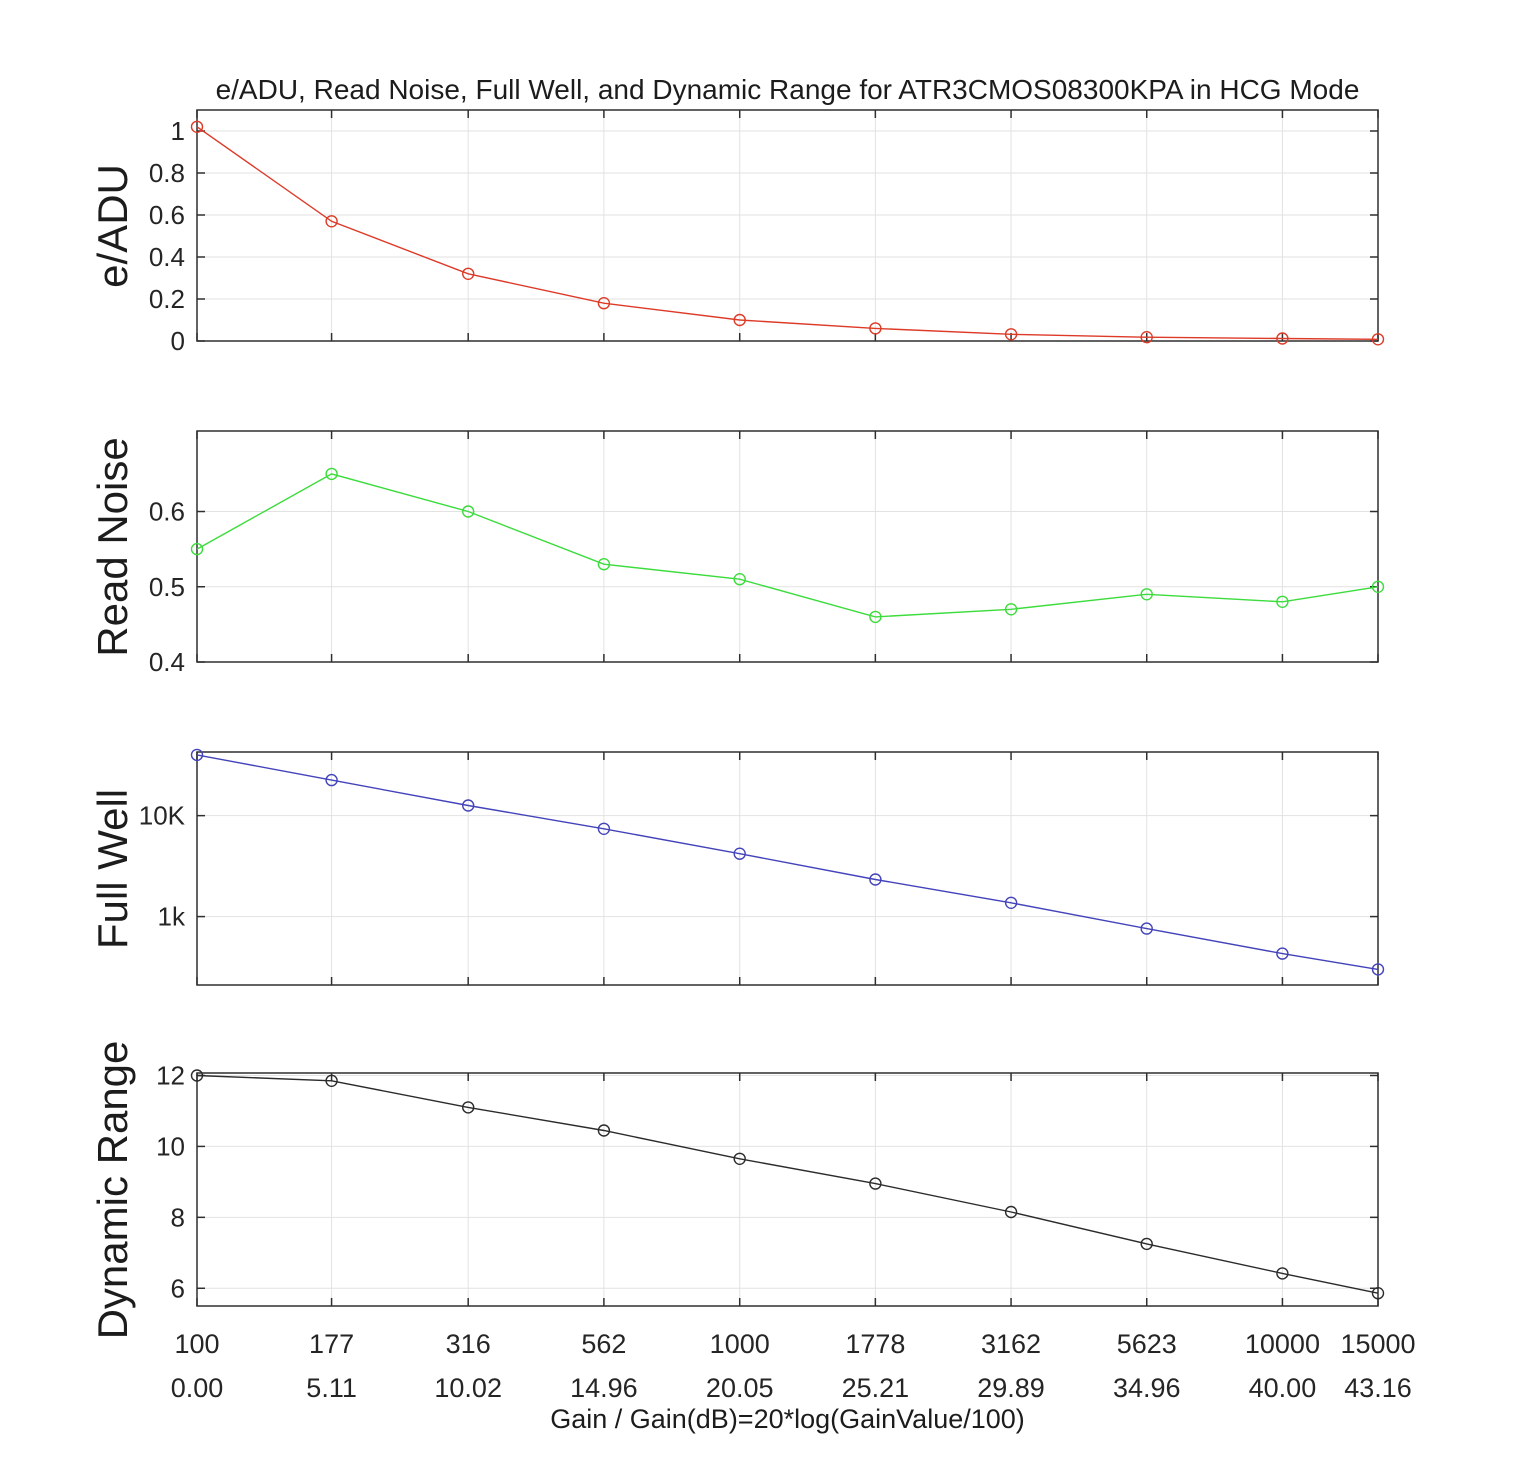  What do you see at coordinates (604, 1388) in the screenshot?
I see `x-tick-label-db: 14.96` at bounding box center [604, 1388].